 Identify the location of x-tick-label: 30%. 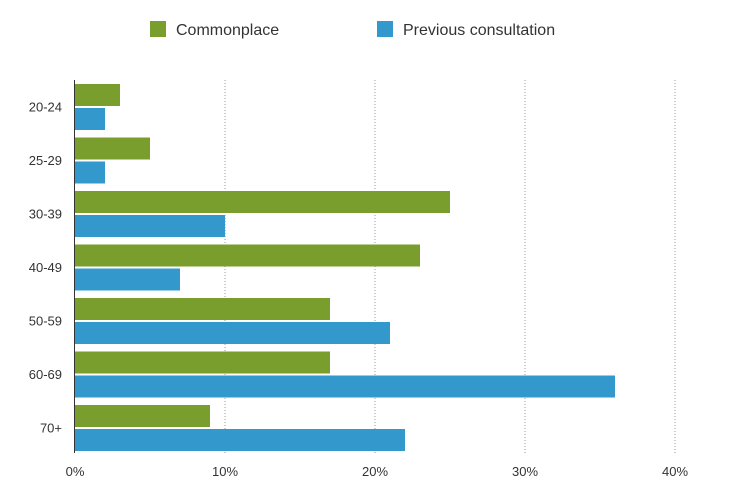
(525, 471).